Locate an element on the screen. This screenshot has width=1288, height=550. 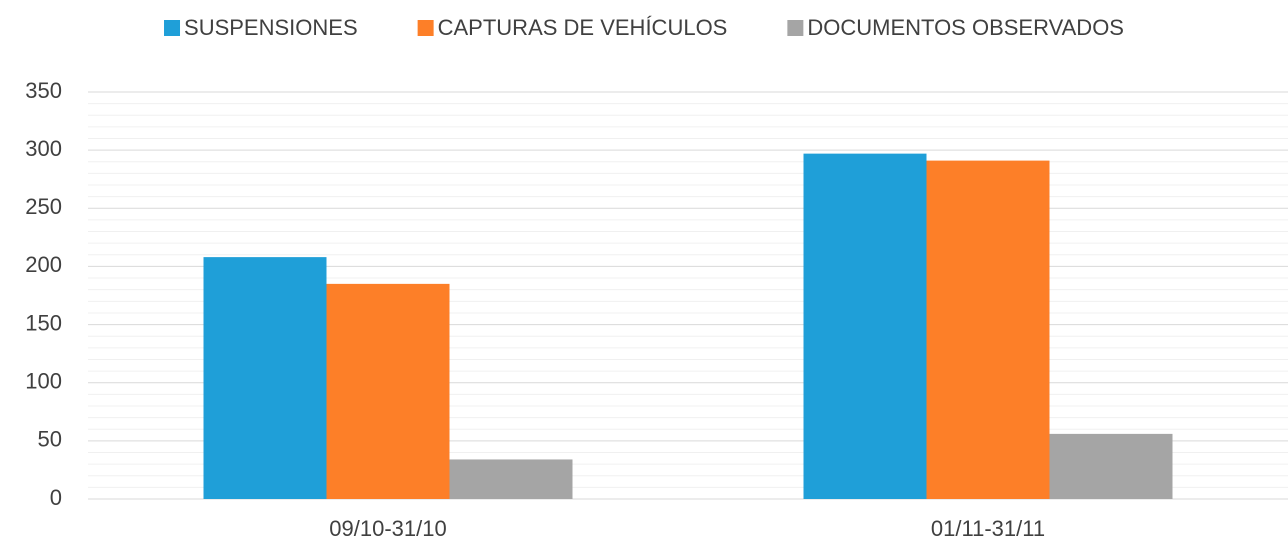
x-tick-label: 01/11-31/11 is located at coordinates (988, 528).